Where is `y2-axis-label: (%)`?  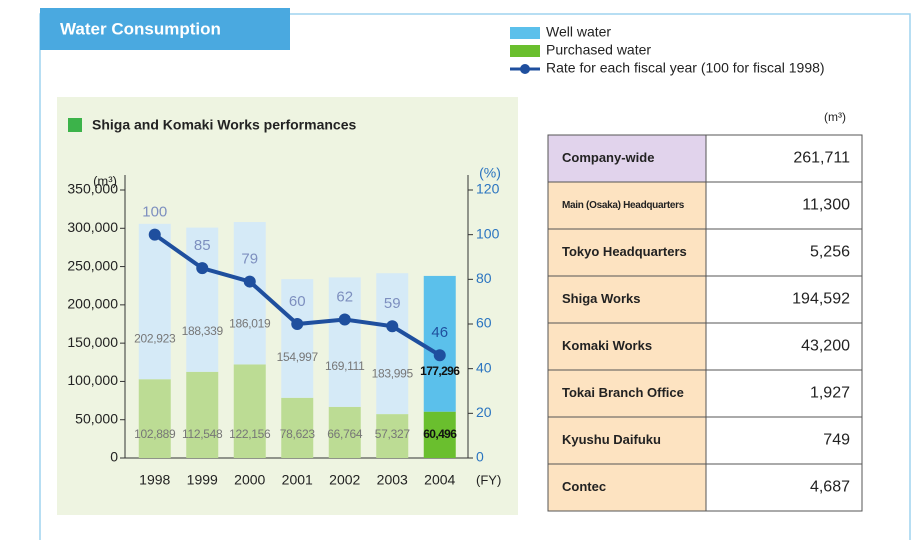
y2-axis-label: (%) is located at coordinates (490, 173).